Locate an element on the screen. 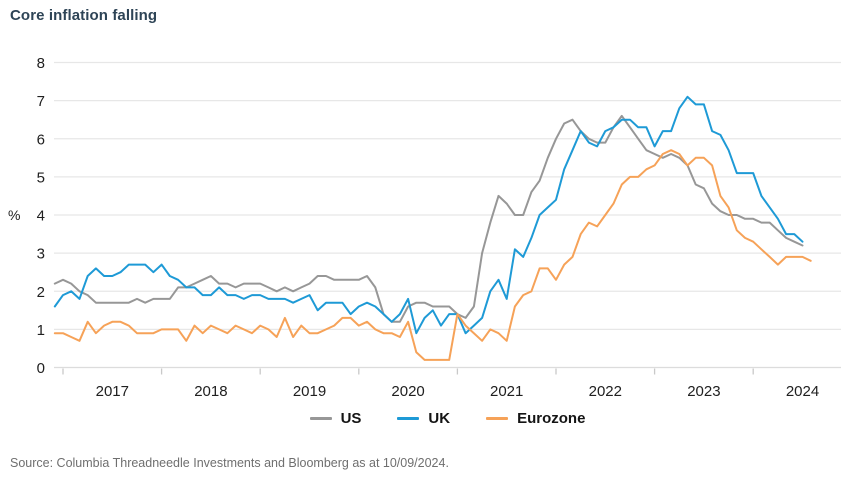 This screenshot has width=849, height=482. y-tick-label: 6 is located at coordinates (41, 139).